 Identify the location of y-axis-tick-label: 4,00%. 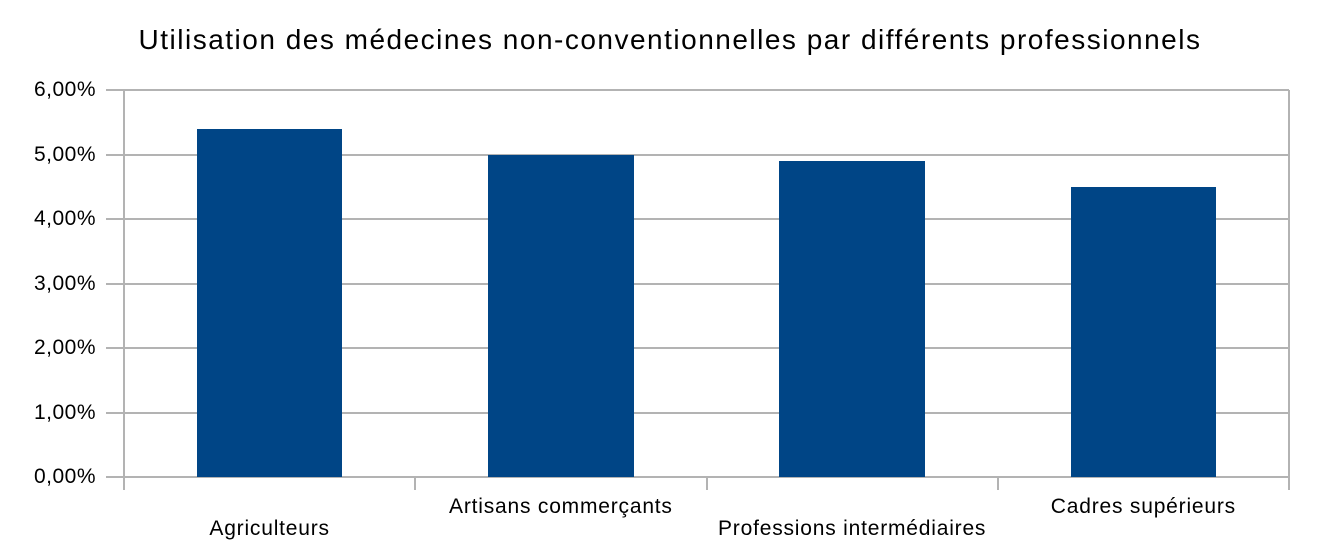
(64, 218).